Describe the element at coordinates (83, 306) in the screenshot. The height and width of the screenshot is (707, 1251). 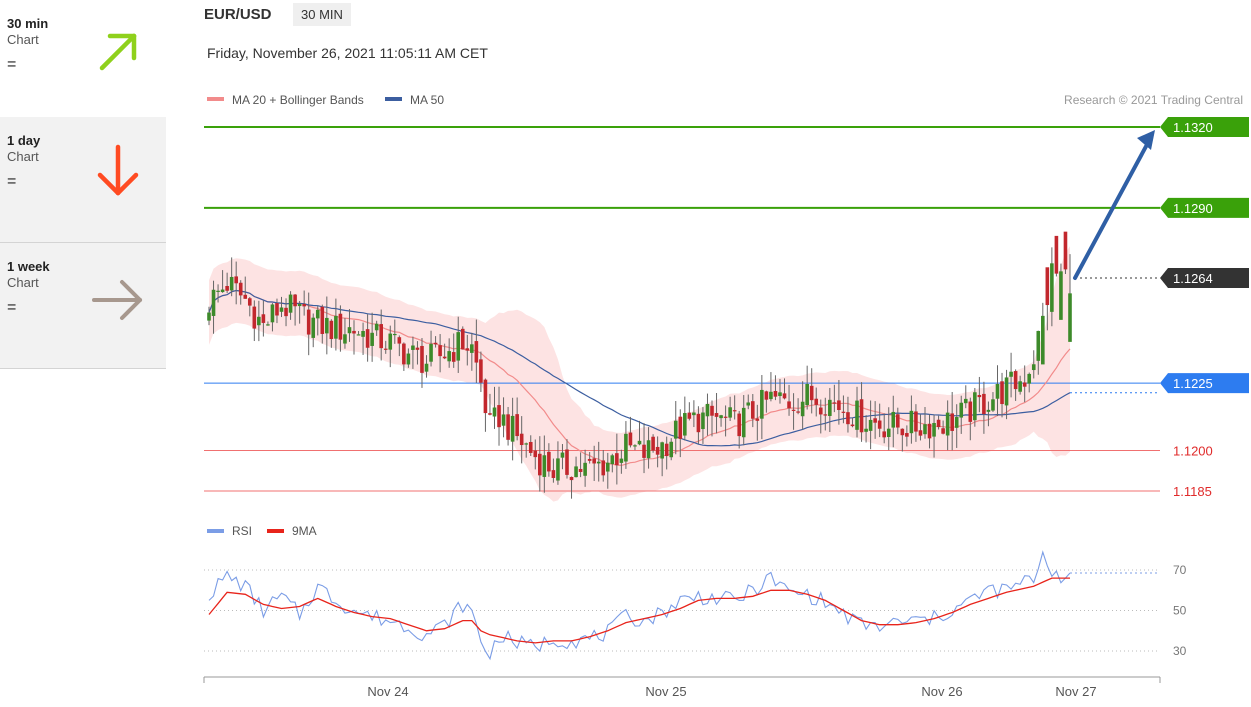
I see `timeframe-1week: 1 week Chart =` at that location.